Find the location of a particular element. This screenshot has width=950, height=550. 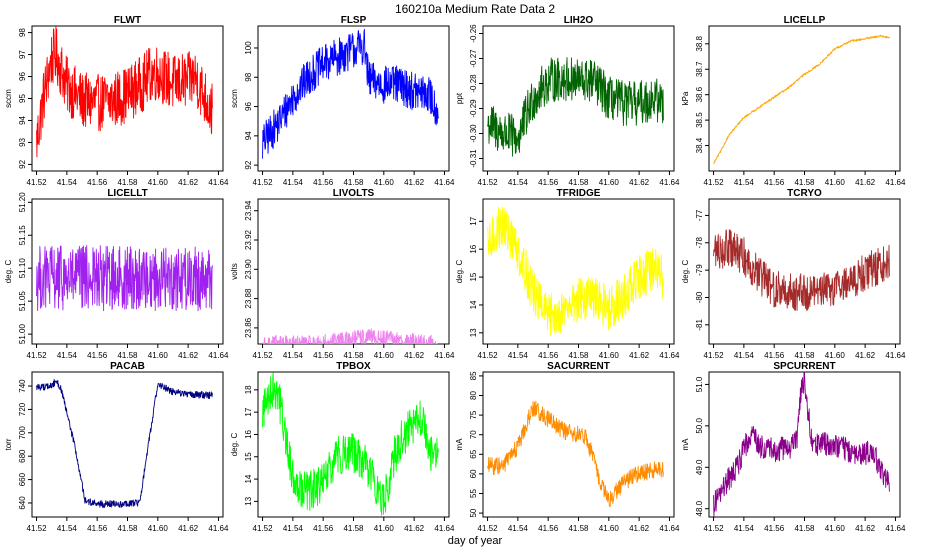

y-tick-label: 700 is located at coordinates (22, 433).